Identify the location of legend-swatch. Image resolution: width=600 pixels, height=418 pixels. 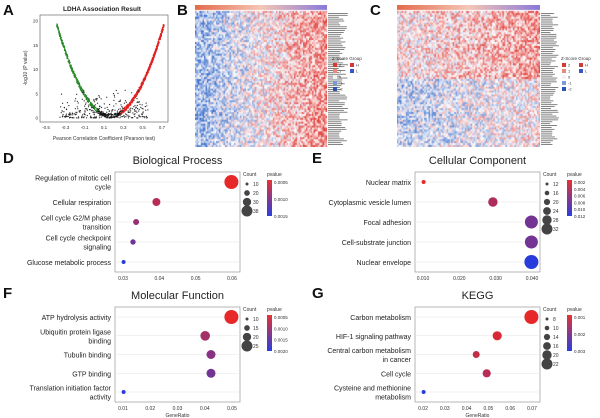
(335, 77).